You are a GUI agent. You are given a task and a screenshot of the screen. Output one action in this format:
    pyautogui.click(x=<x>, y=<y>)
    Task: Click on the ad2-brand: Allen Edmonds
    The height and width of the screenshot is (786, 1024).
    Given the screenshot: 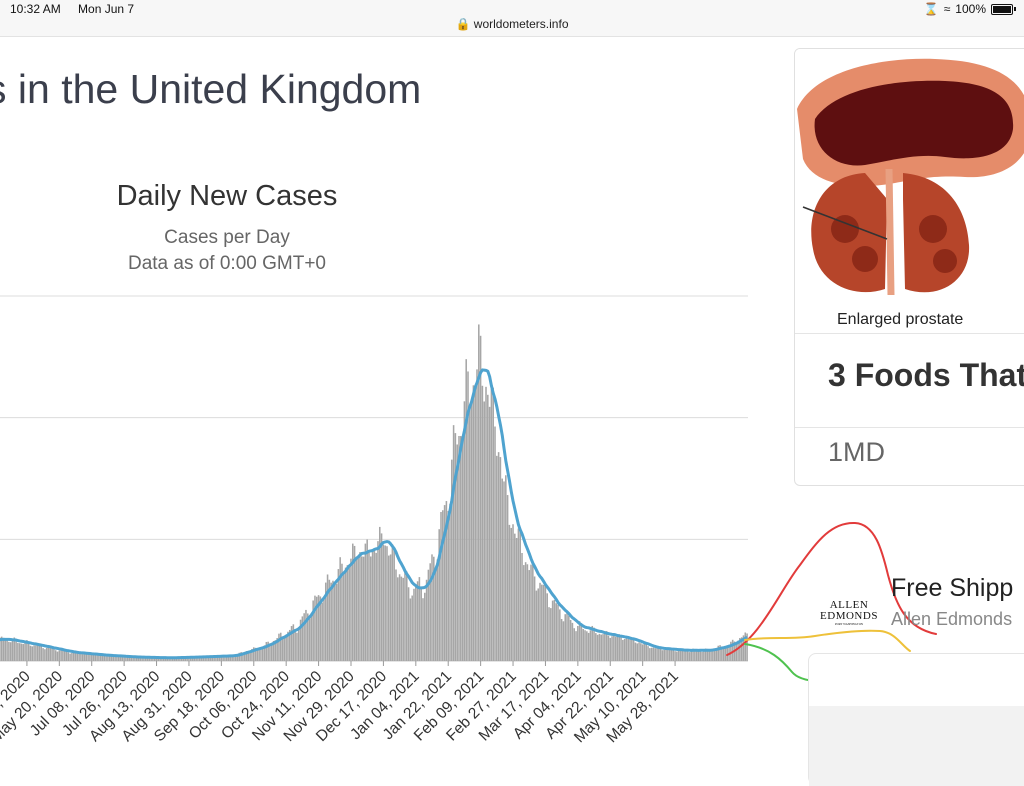 What is the action you would take?
    pyautogui.click(x=952, y=619)
    